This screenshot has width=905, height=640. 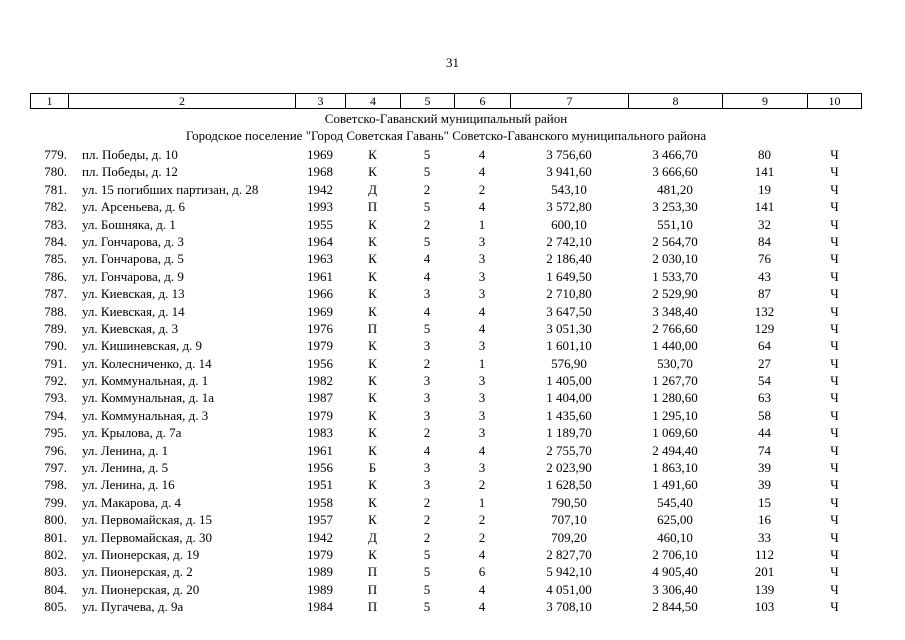 I want to click on cell-row-number: 780., so click(x=55, y=172).